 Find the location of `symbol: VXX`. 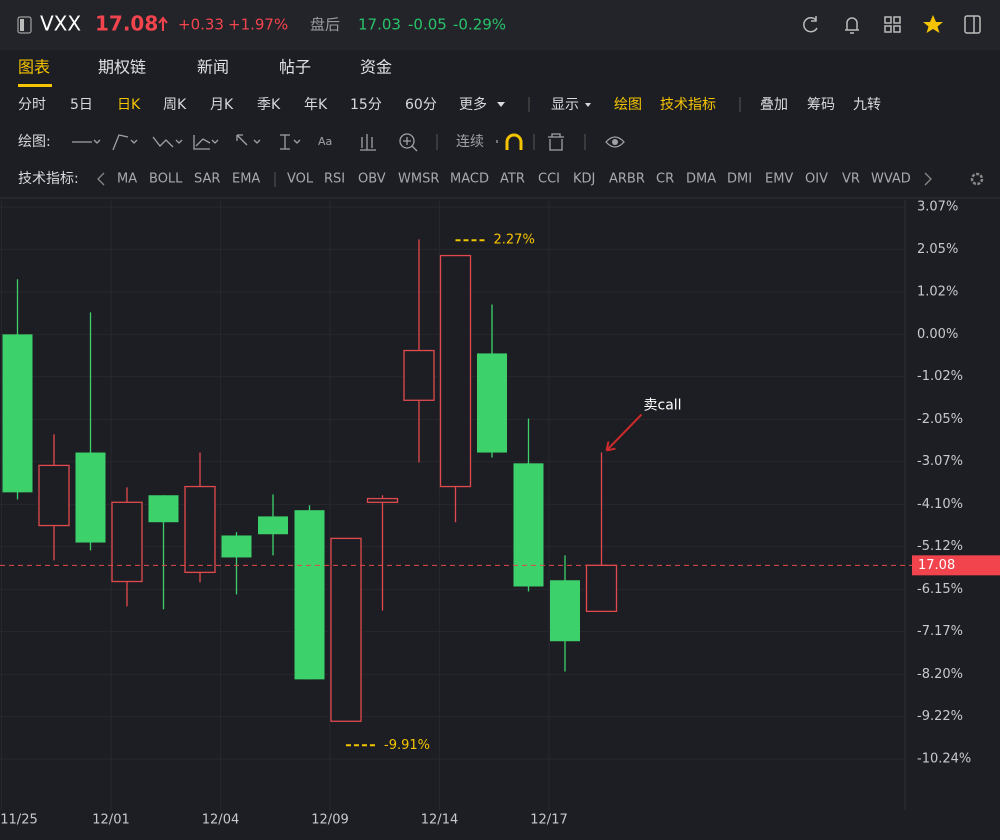

symbol: VXX is located at coordinates (60, 24).